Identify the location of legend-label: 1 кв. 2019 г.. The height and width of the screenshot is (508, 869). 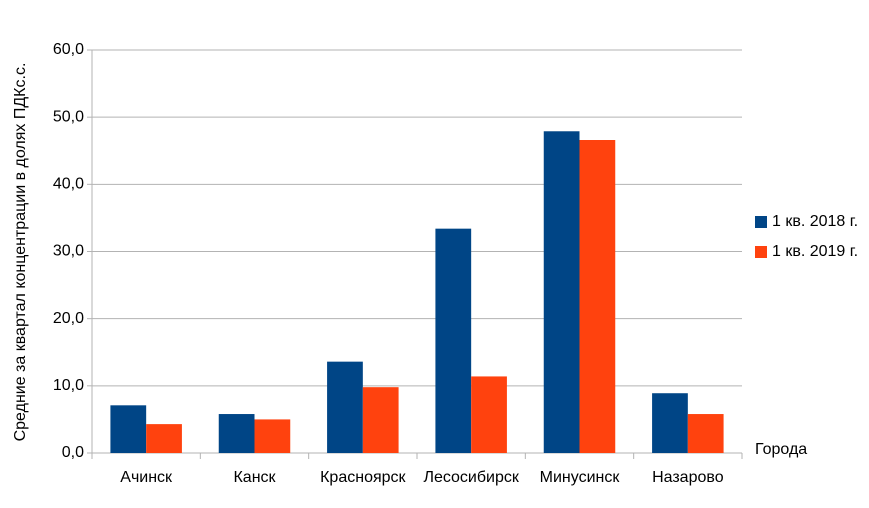
(815, 251).